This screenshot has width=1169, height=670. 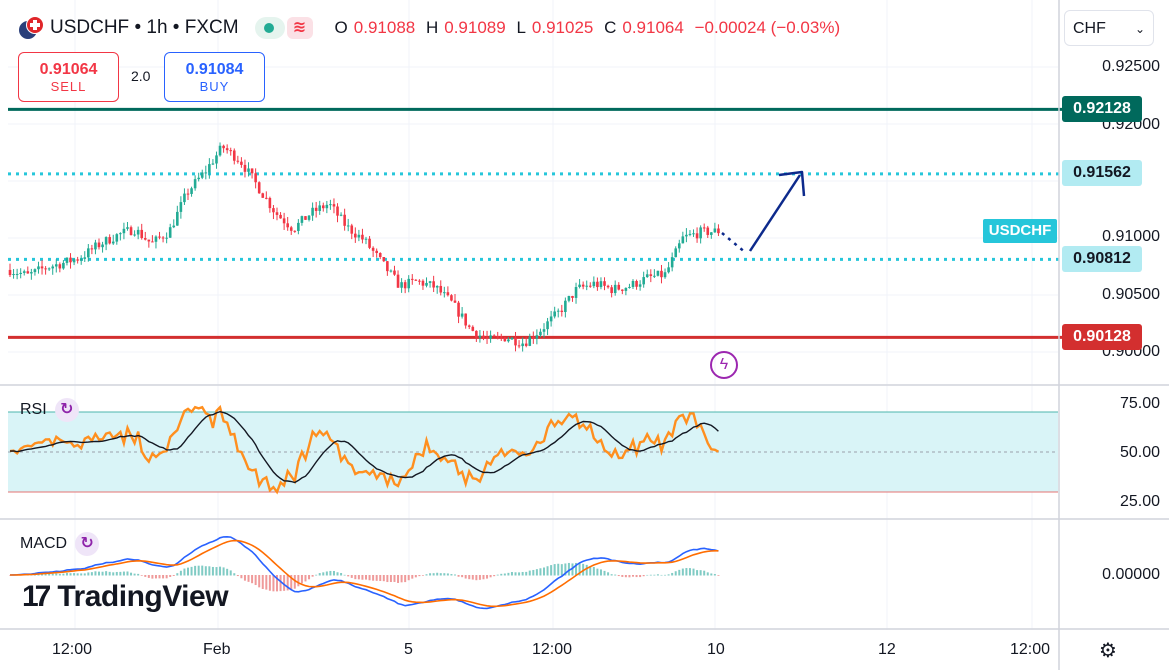 I want to click on rsi-legend: RSI ↻, so click(x=49, y=410).